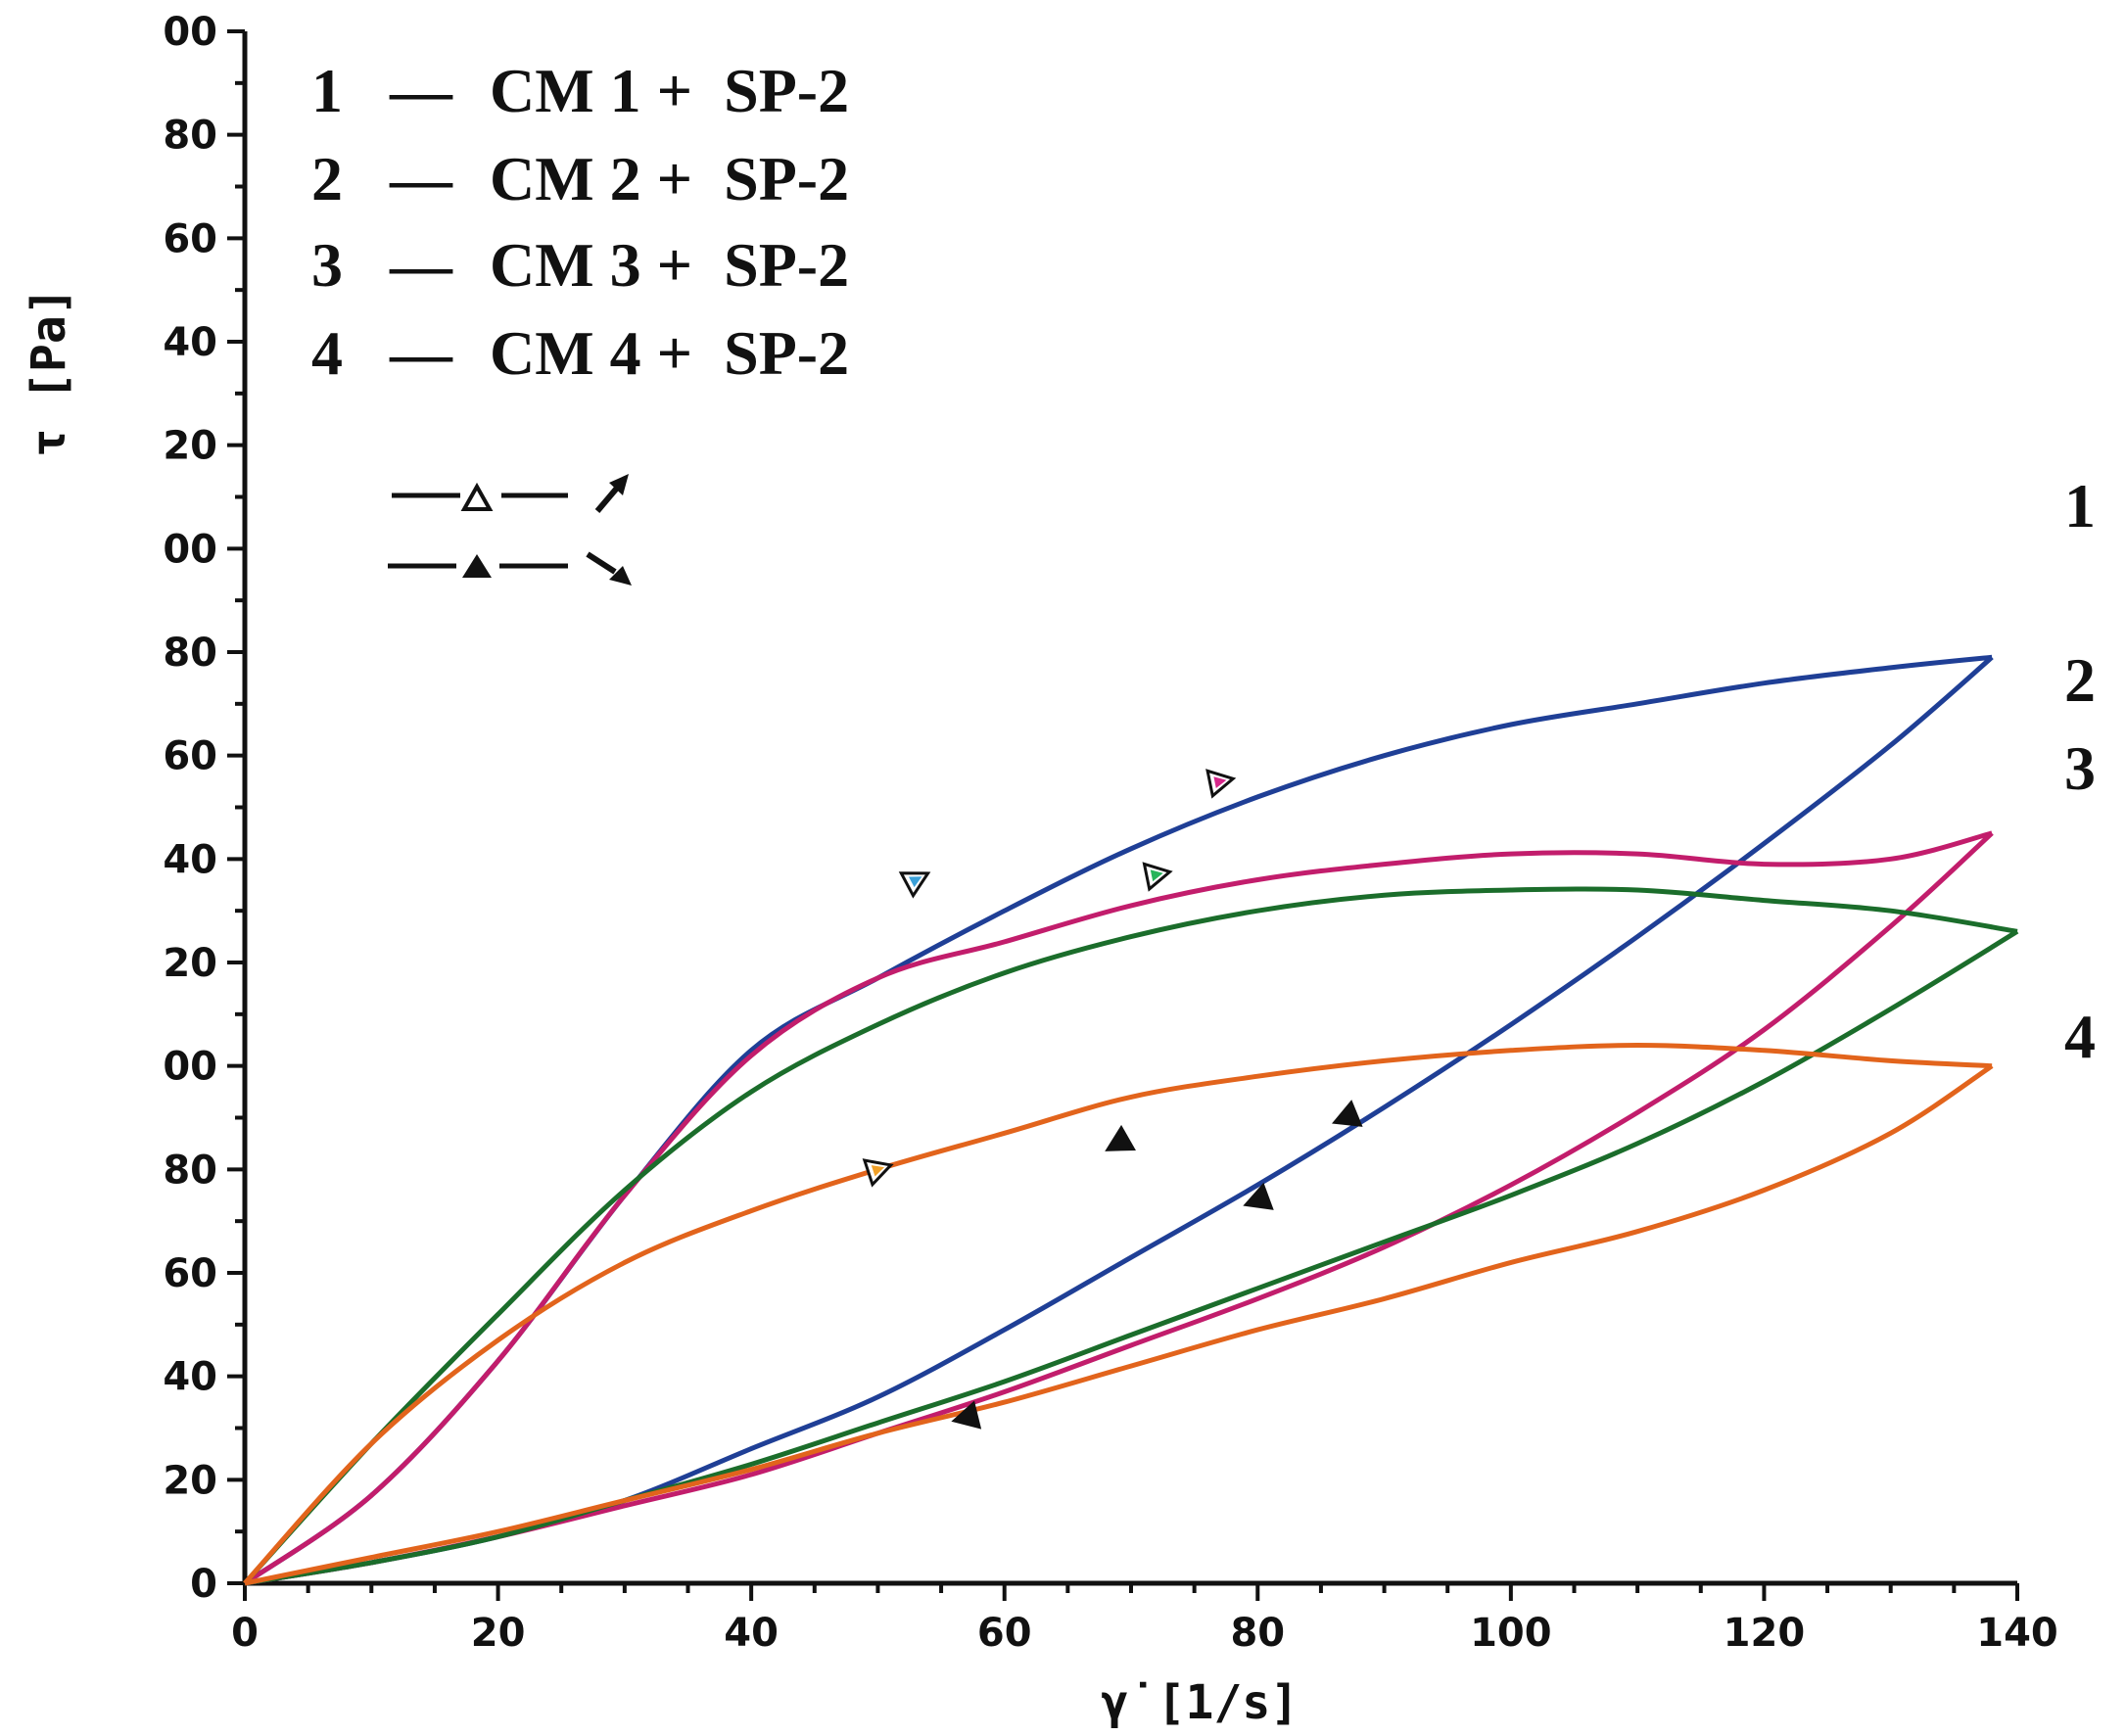  What do you see at coordinates (1257, 1633) in the screenshot?
I see `x-tick-label: 80` at bounding box center [1257, 1633].